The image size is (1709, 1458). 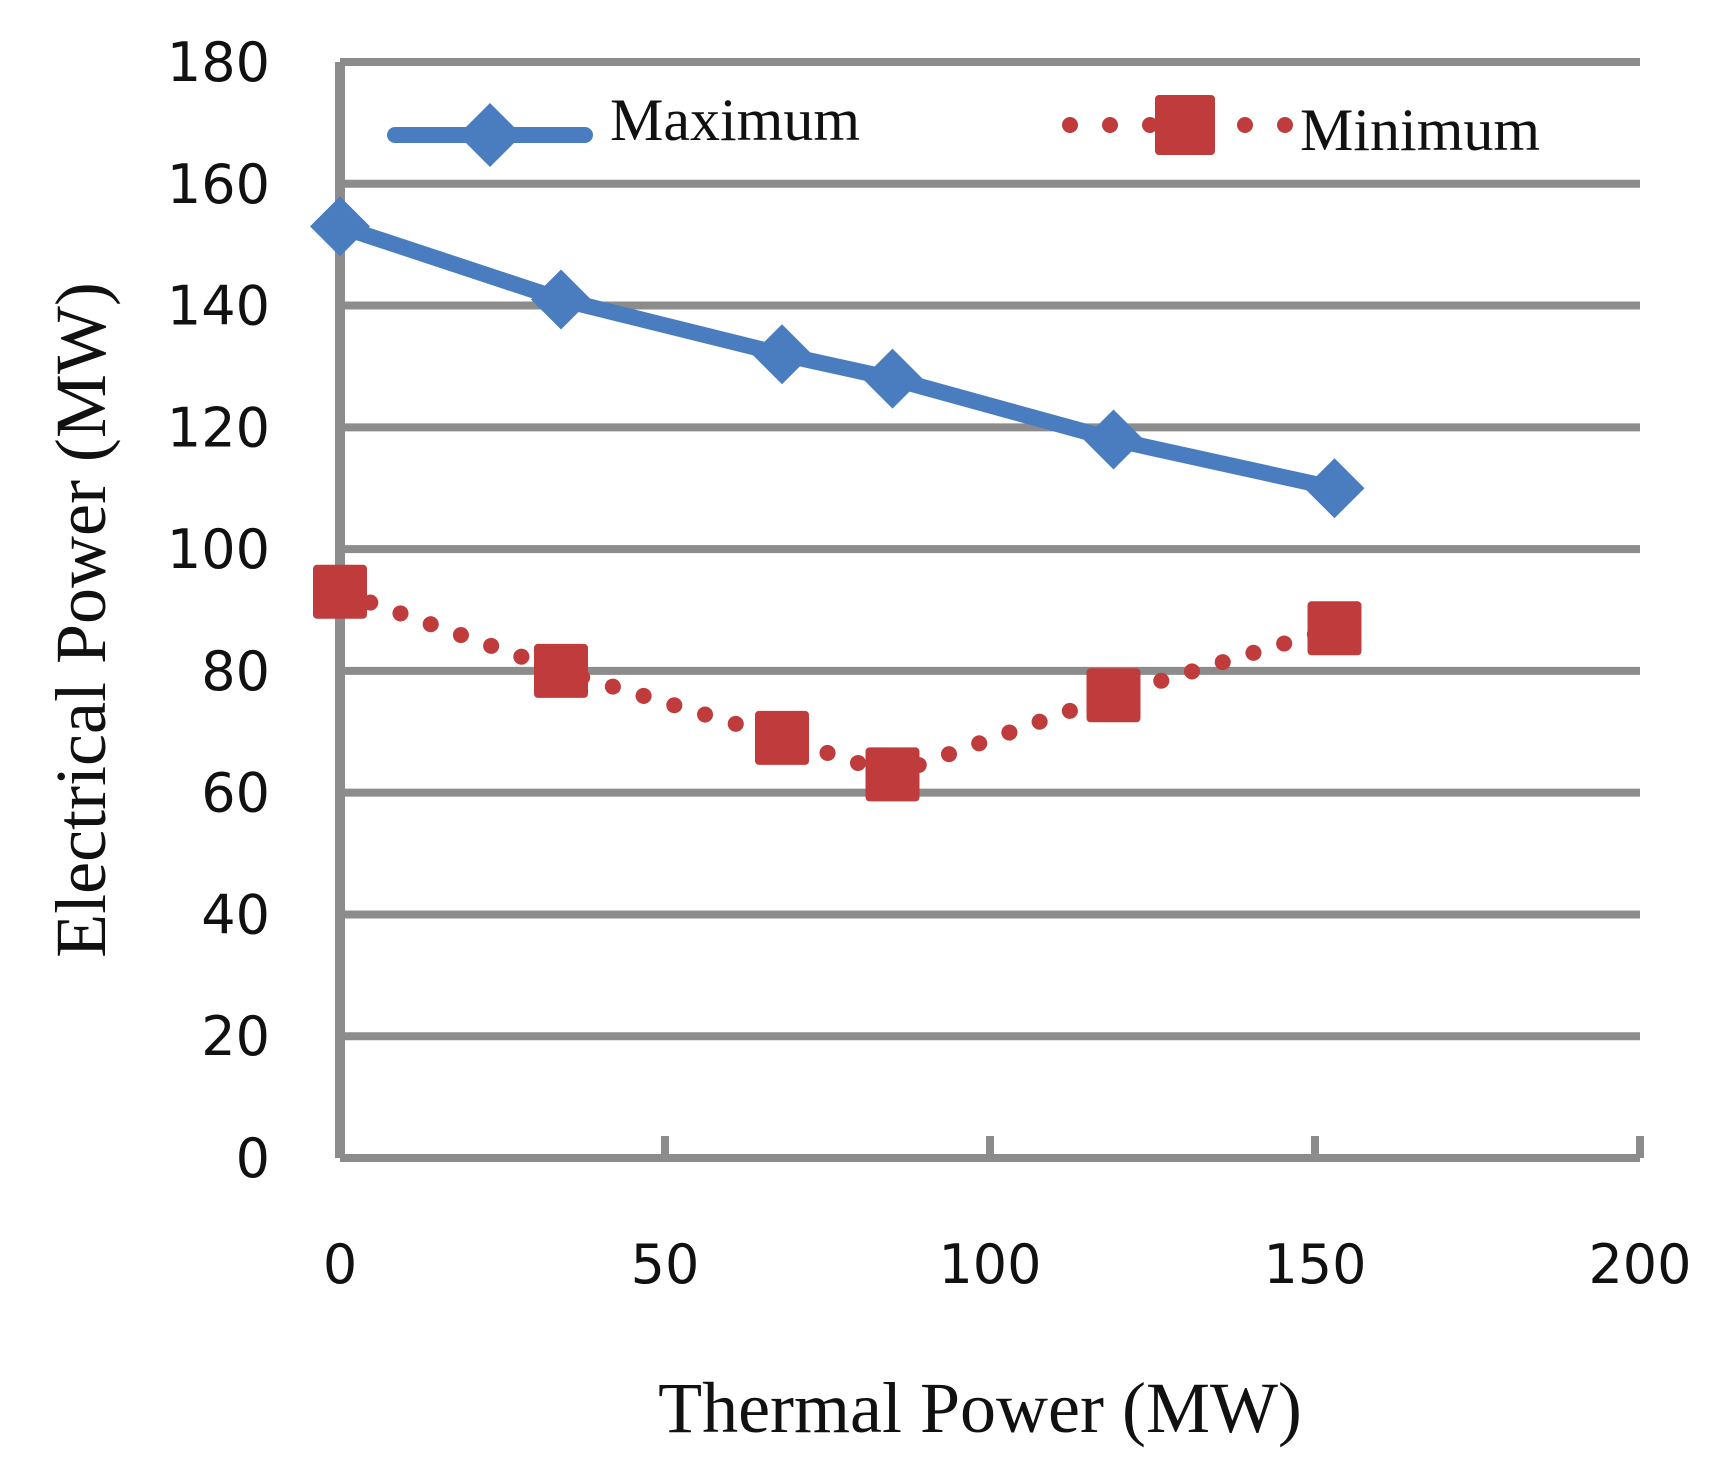 I want to click on y-axis-title: Electrical Power (MW), so click(x=81, y=620).